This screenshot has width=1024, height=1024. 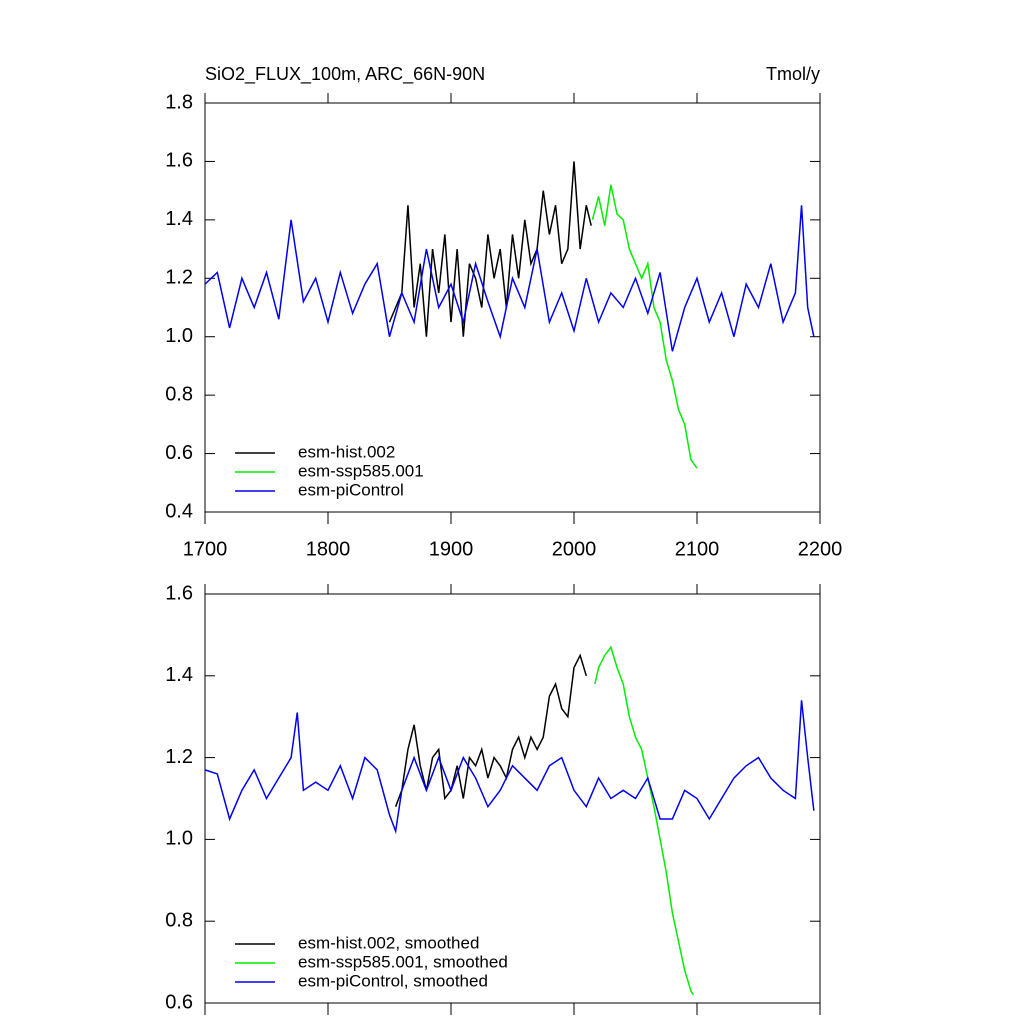 What do you see at coordinates (393, 980) in the screenshot?
I see `legend-label: esm-piControl, smoothed` at bounding box center [393, 980].